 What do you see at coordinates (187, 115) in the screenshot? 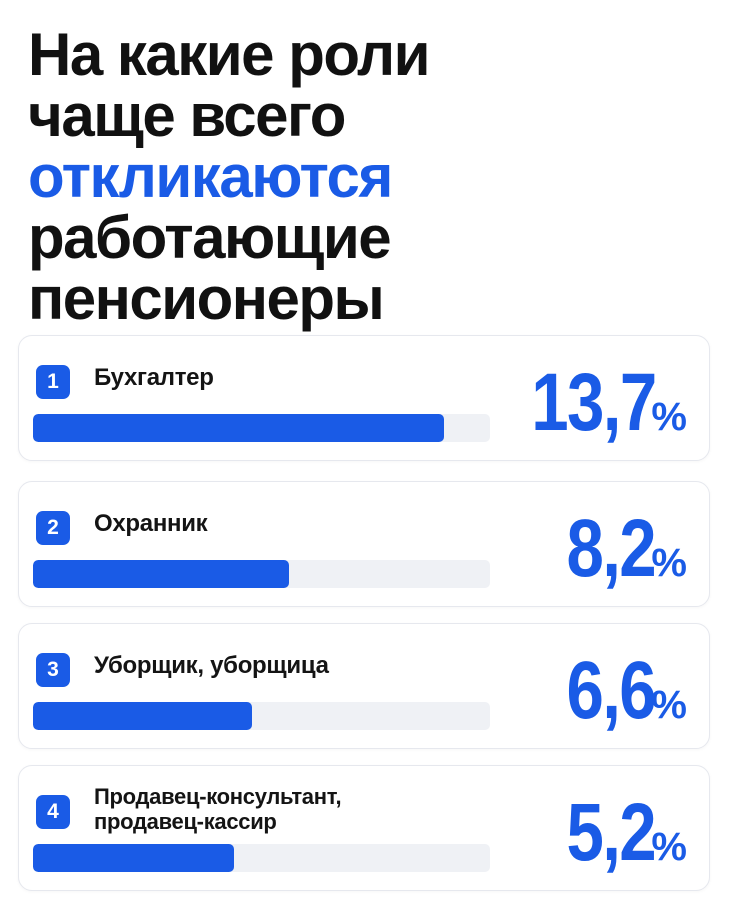
I see `title-line-2: чаще всего` at bounding box center [187, 115].